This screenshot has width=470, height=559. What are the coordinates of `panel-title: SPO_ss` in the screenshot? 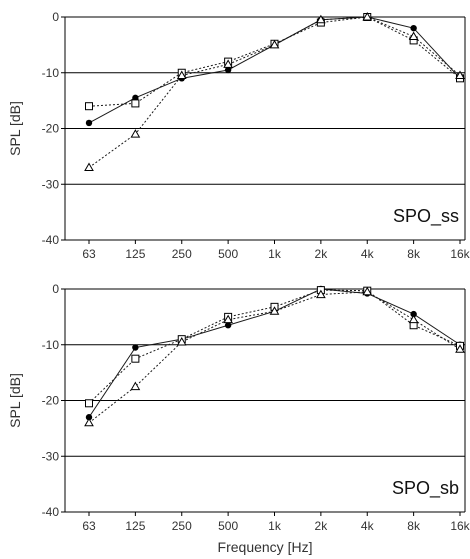 It's located at (426, 216).